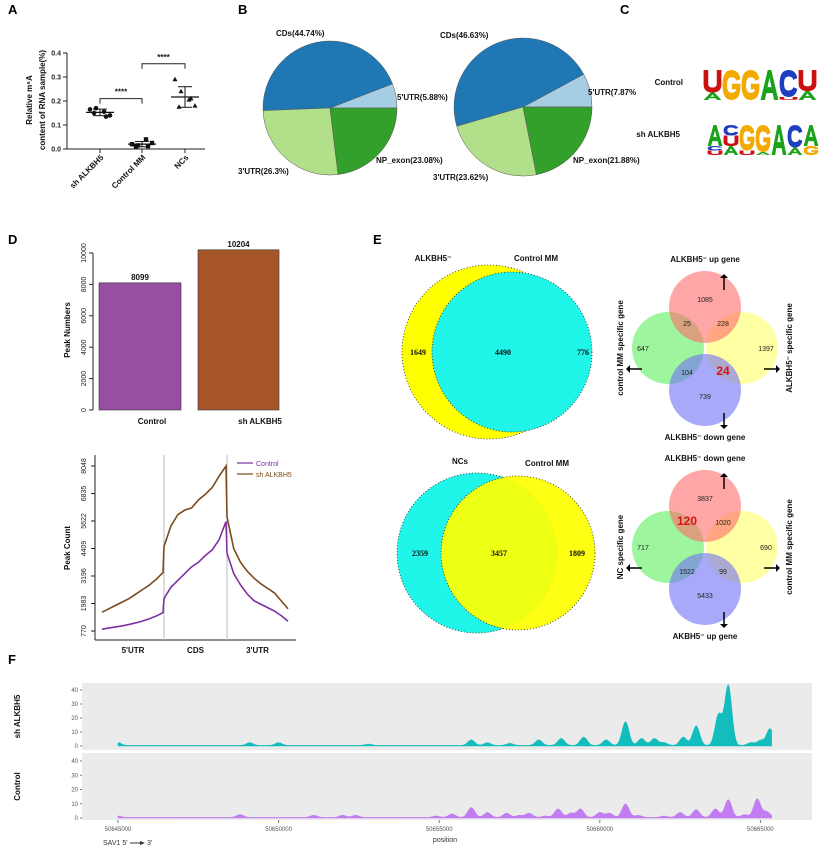 This screenshot has width=827, height=848. What do you see at coordinates (705, 499) in the screenshot?
I see `venn4-count: 3837` at bounding box center [705, 499].